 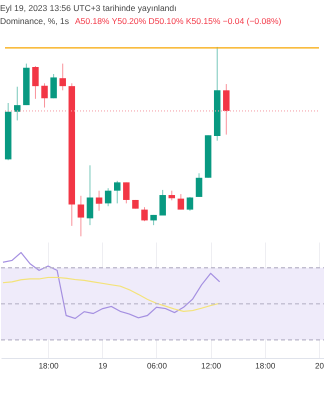 I want to click on x-tick-label: 06:00, so click(x=157, y=366).